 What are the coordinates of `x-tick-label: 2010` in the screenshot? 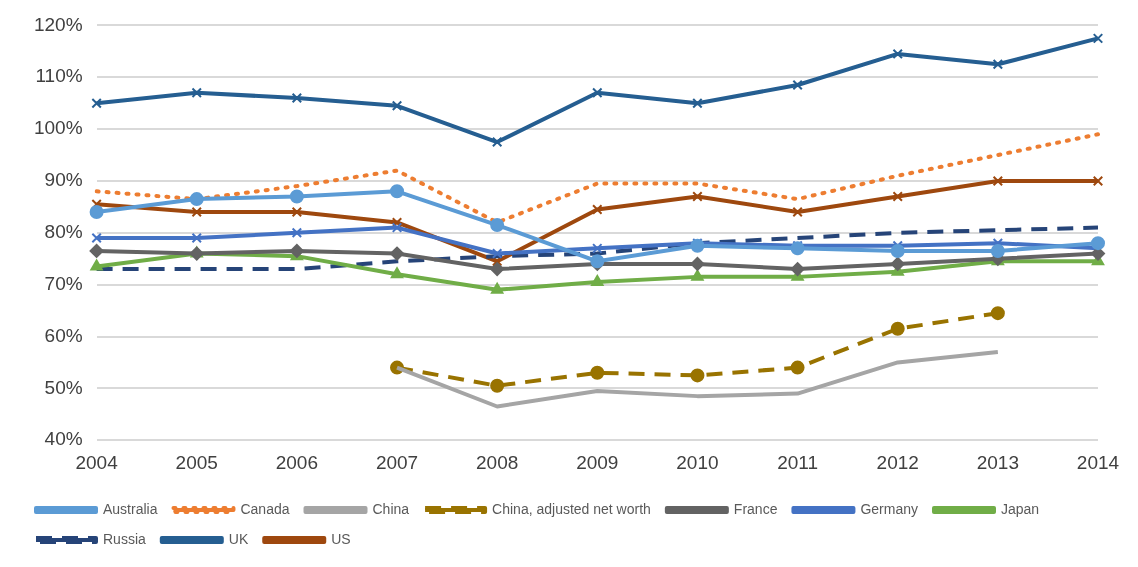 It's located at (697, 462).